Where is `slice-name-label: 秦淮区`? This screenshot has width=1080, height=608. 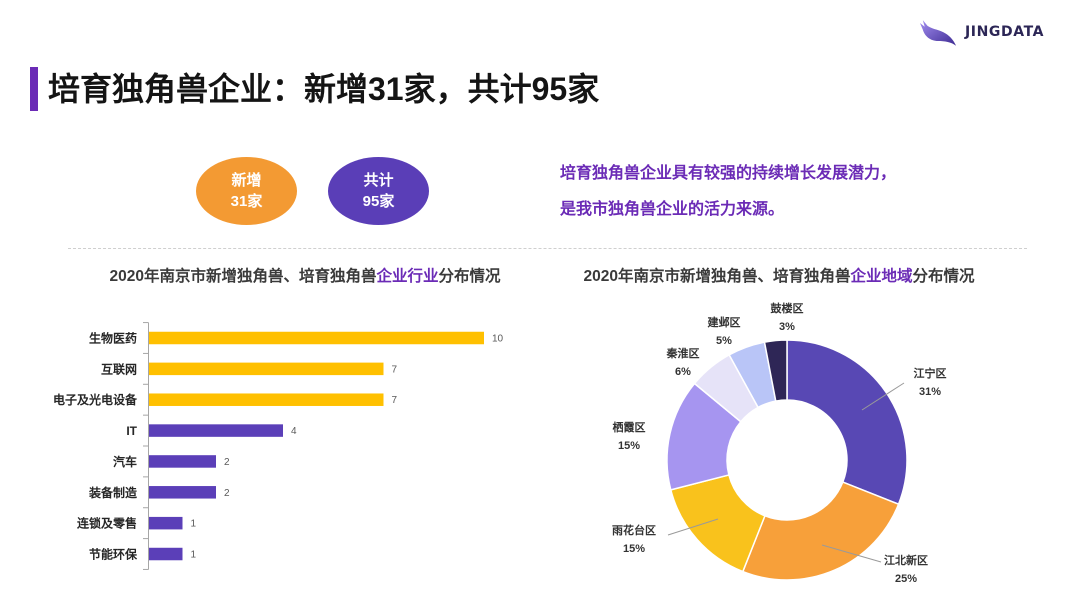
slice-name-label: 秦淮区 is located at coordinates (683, 353).